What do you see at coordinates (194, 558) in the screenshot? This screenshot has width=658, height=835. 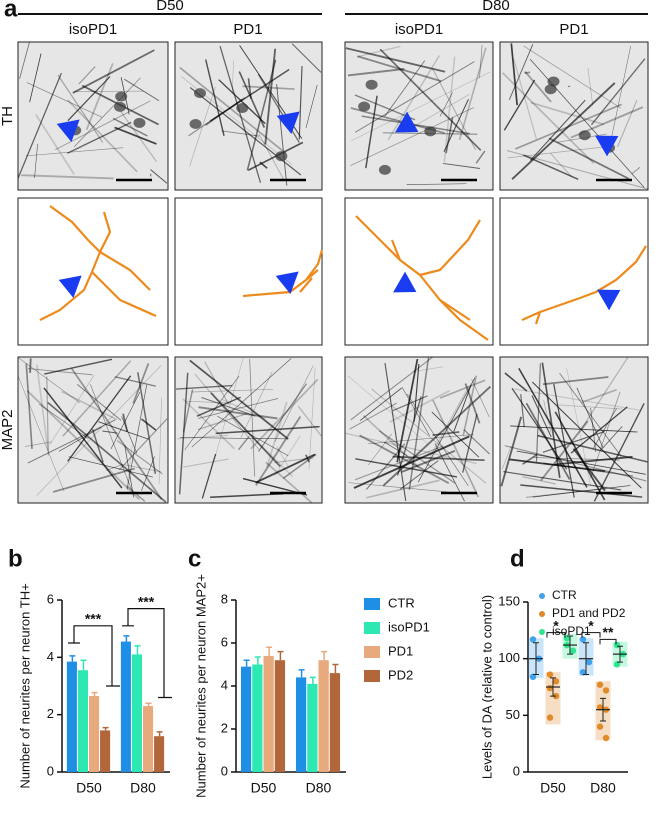 I see `panel-label: c` at bounding box center [194, 558].